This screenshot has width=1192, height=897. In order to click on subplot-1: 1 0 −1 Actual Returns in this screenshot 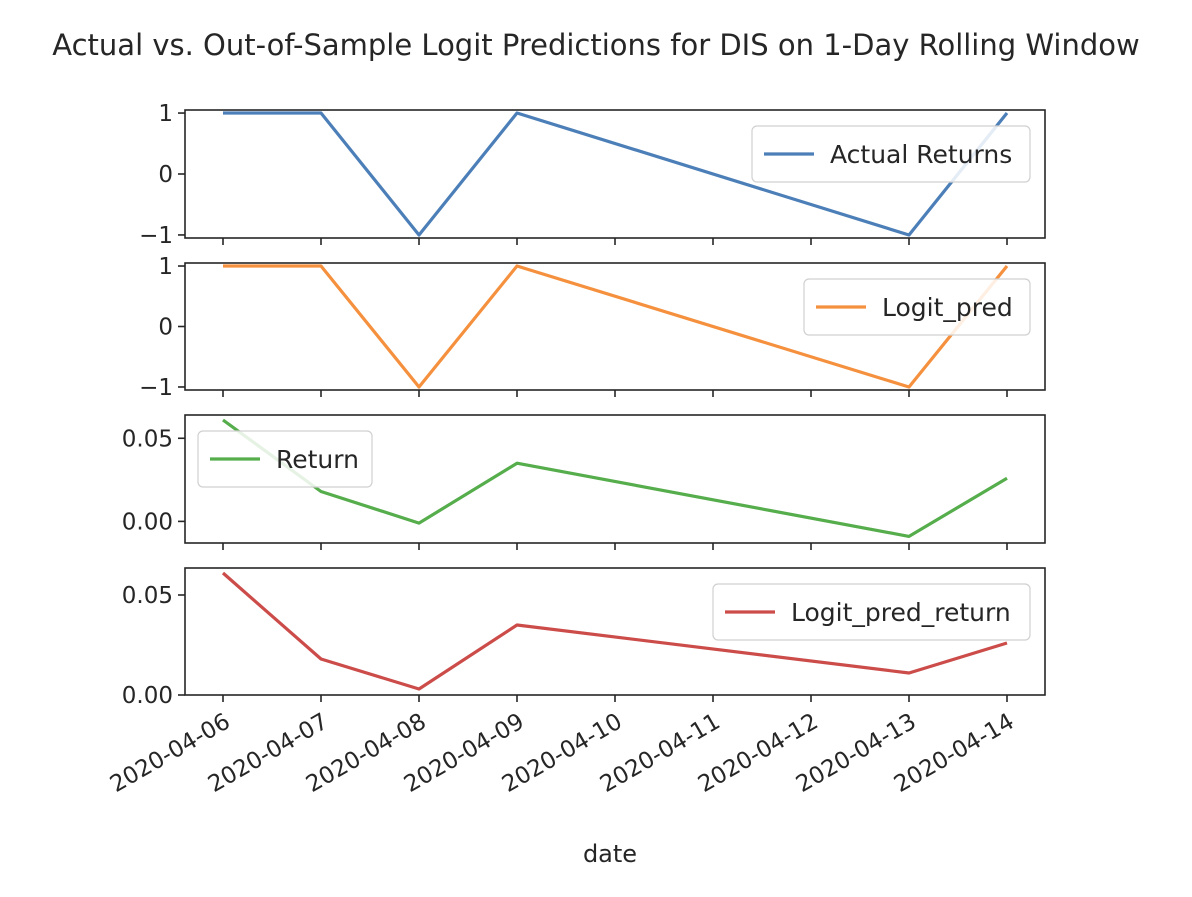, I will do `click(592, 175)`.